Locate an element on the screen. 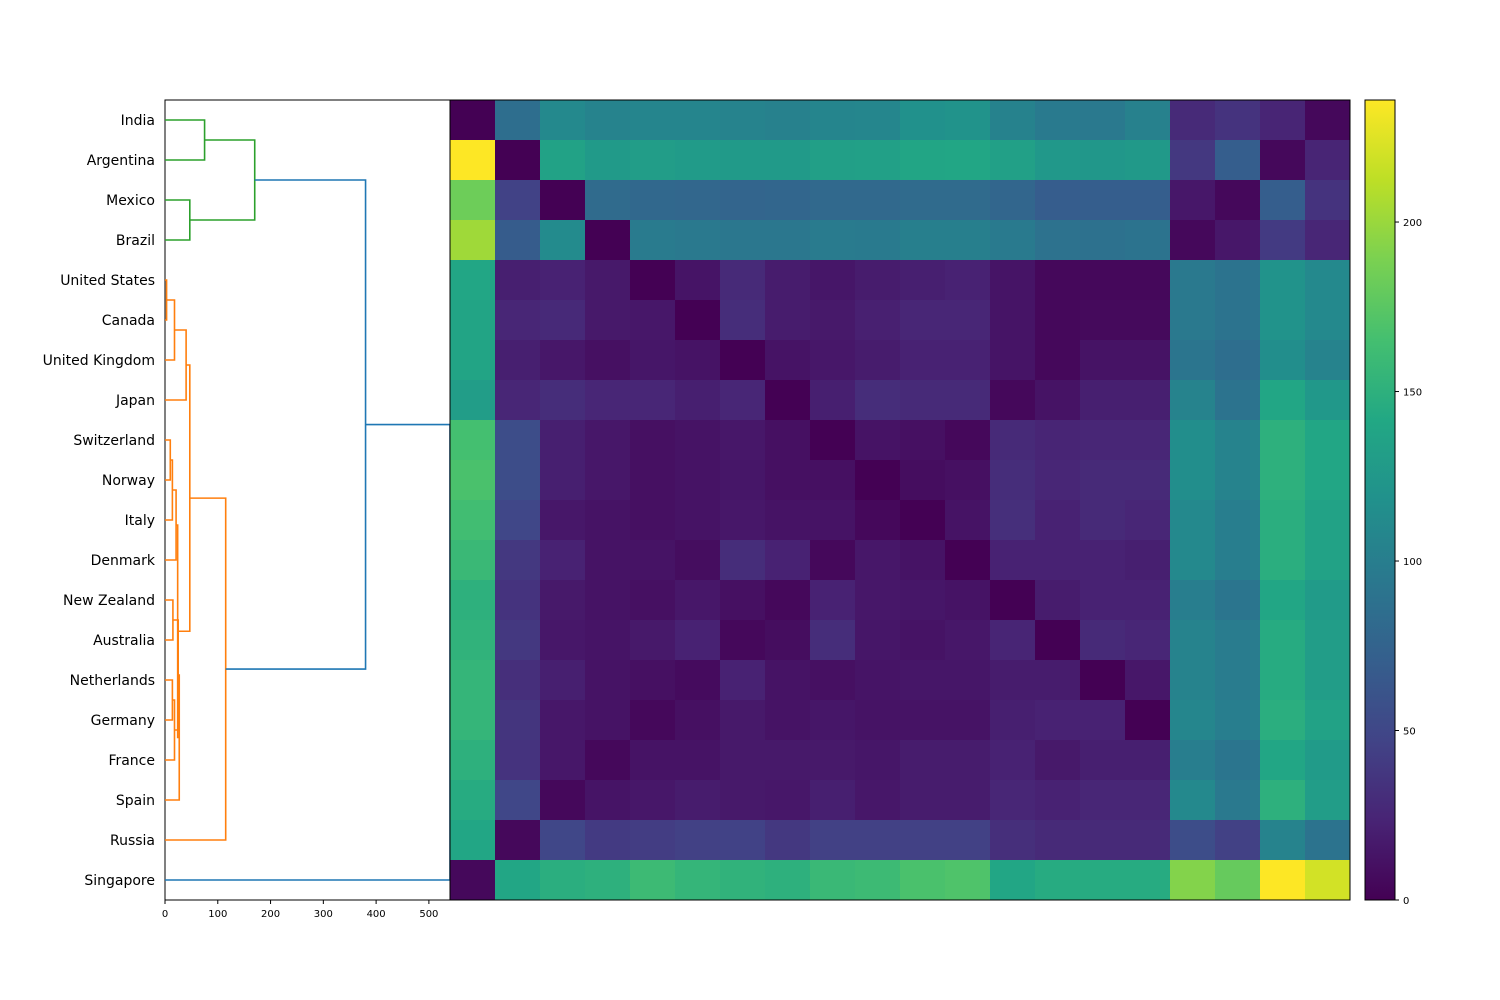  row-label-italy: Italy is located at coordinates (140, 521).